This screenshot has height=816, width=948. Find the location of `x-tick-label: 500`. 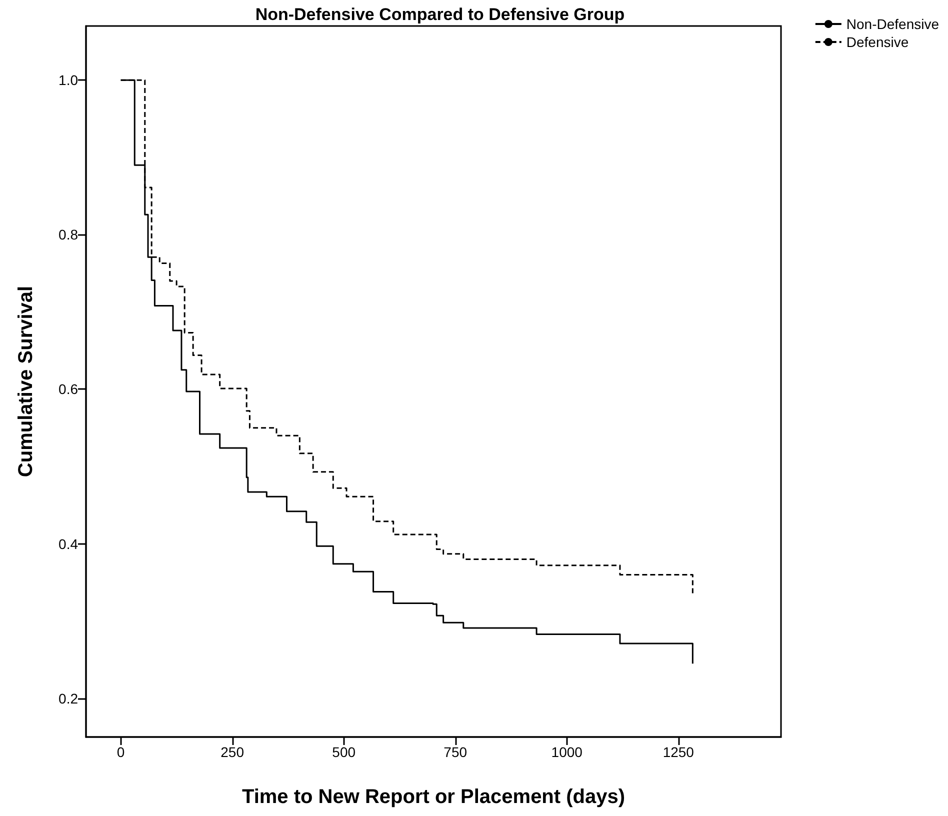

x-tick-label: 500 is located at coordinates (344, 752).